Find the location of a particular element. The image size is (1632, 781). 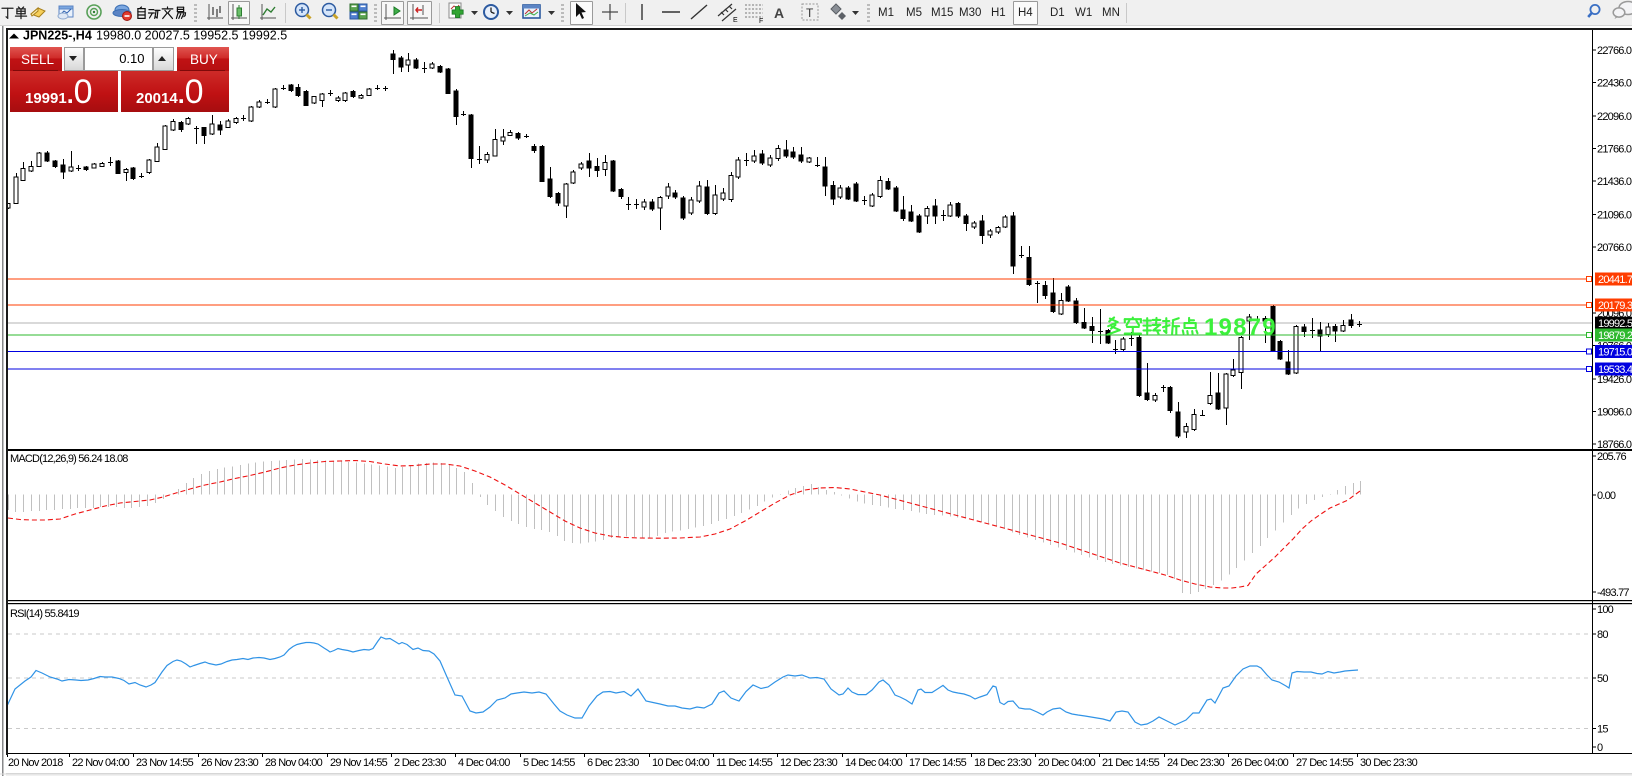

svg-text: 50 is located at coordinates (1602, 679).